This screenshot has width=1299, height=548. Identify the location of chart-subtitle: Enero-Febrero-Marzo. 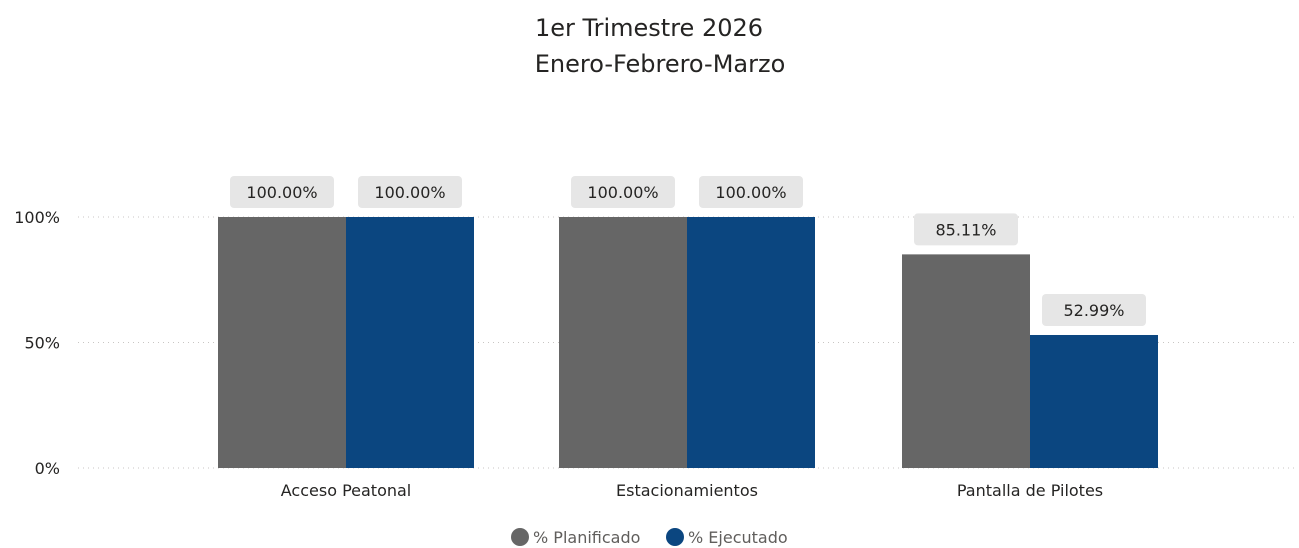
(660, 64).